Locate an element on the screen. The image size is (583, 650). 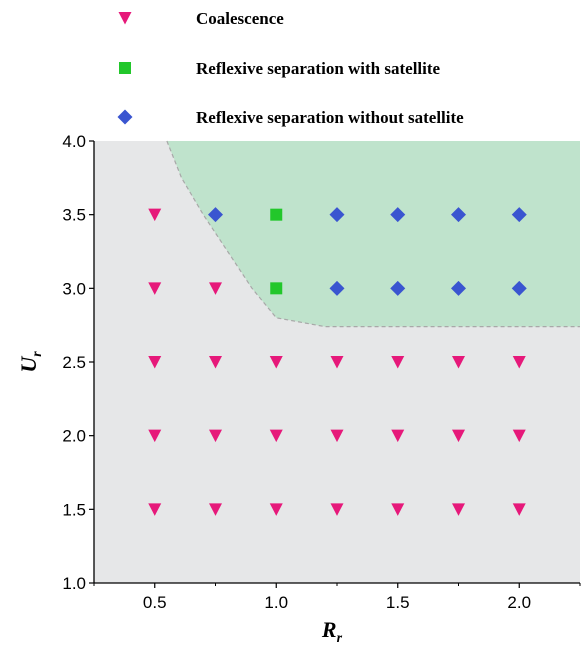
legend-item: Coalescence is located at coordinates (201, 18).